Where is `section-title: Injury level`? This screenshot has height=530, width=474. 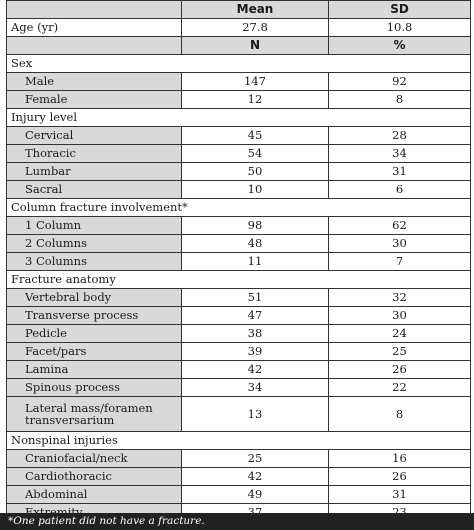
section-title: Injury level is located at coordinates (238, 117).